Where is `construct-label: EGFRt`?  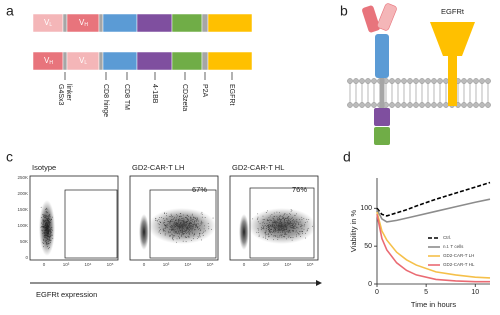
construct-label: EGFRt is located at coordinates (231, 94).